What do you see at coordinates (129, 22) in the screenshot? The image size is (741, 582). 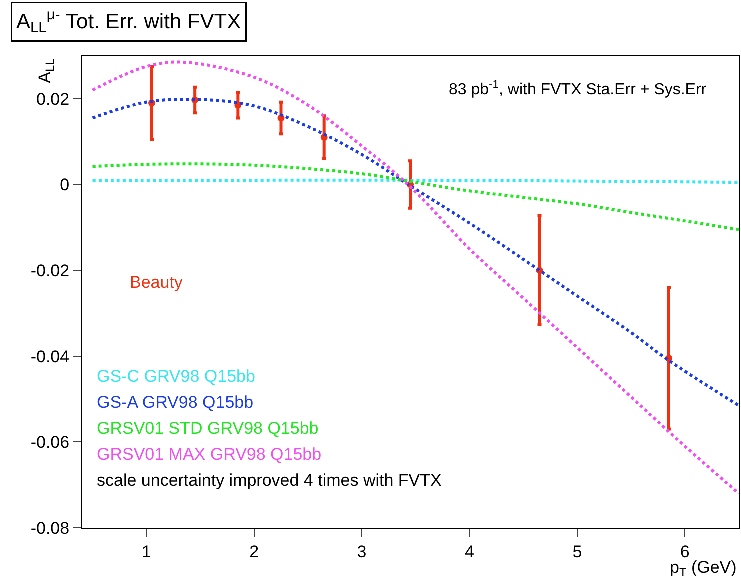 I see `chart-title: A$_{LL}$$^{μ-}$ Tot. Err. with FVTX` at bounding box center [129, 22].